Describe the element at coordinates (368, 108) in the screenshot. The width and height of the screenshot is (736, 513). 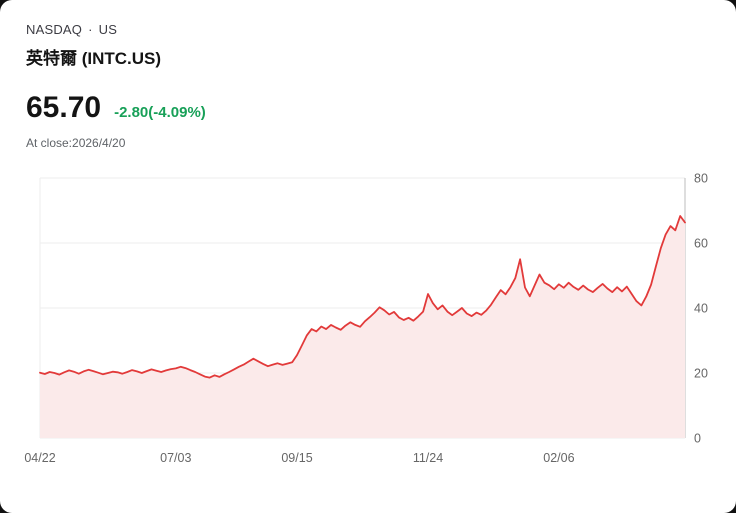
I see `price-row: 65.70 -2.80(-4.09%)` at that location.